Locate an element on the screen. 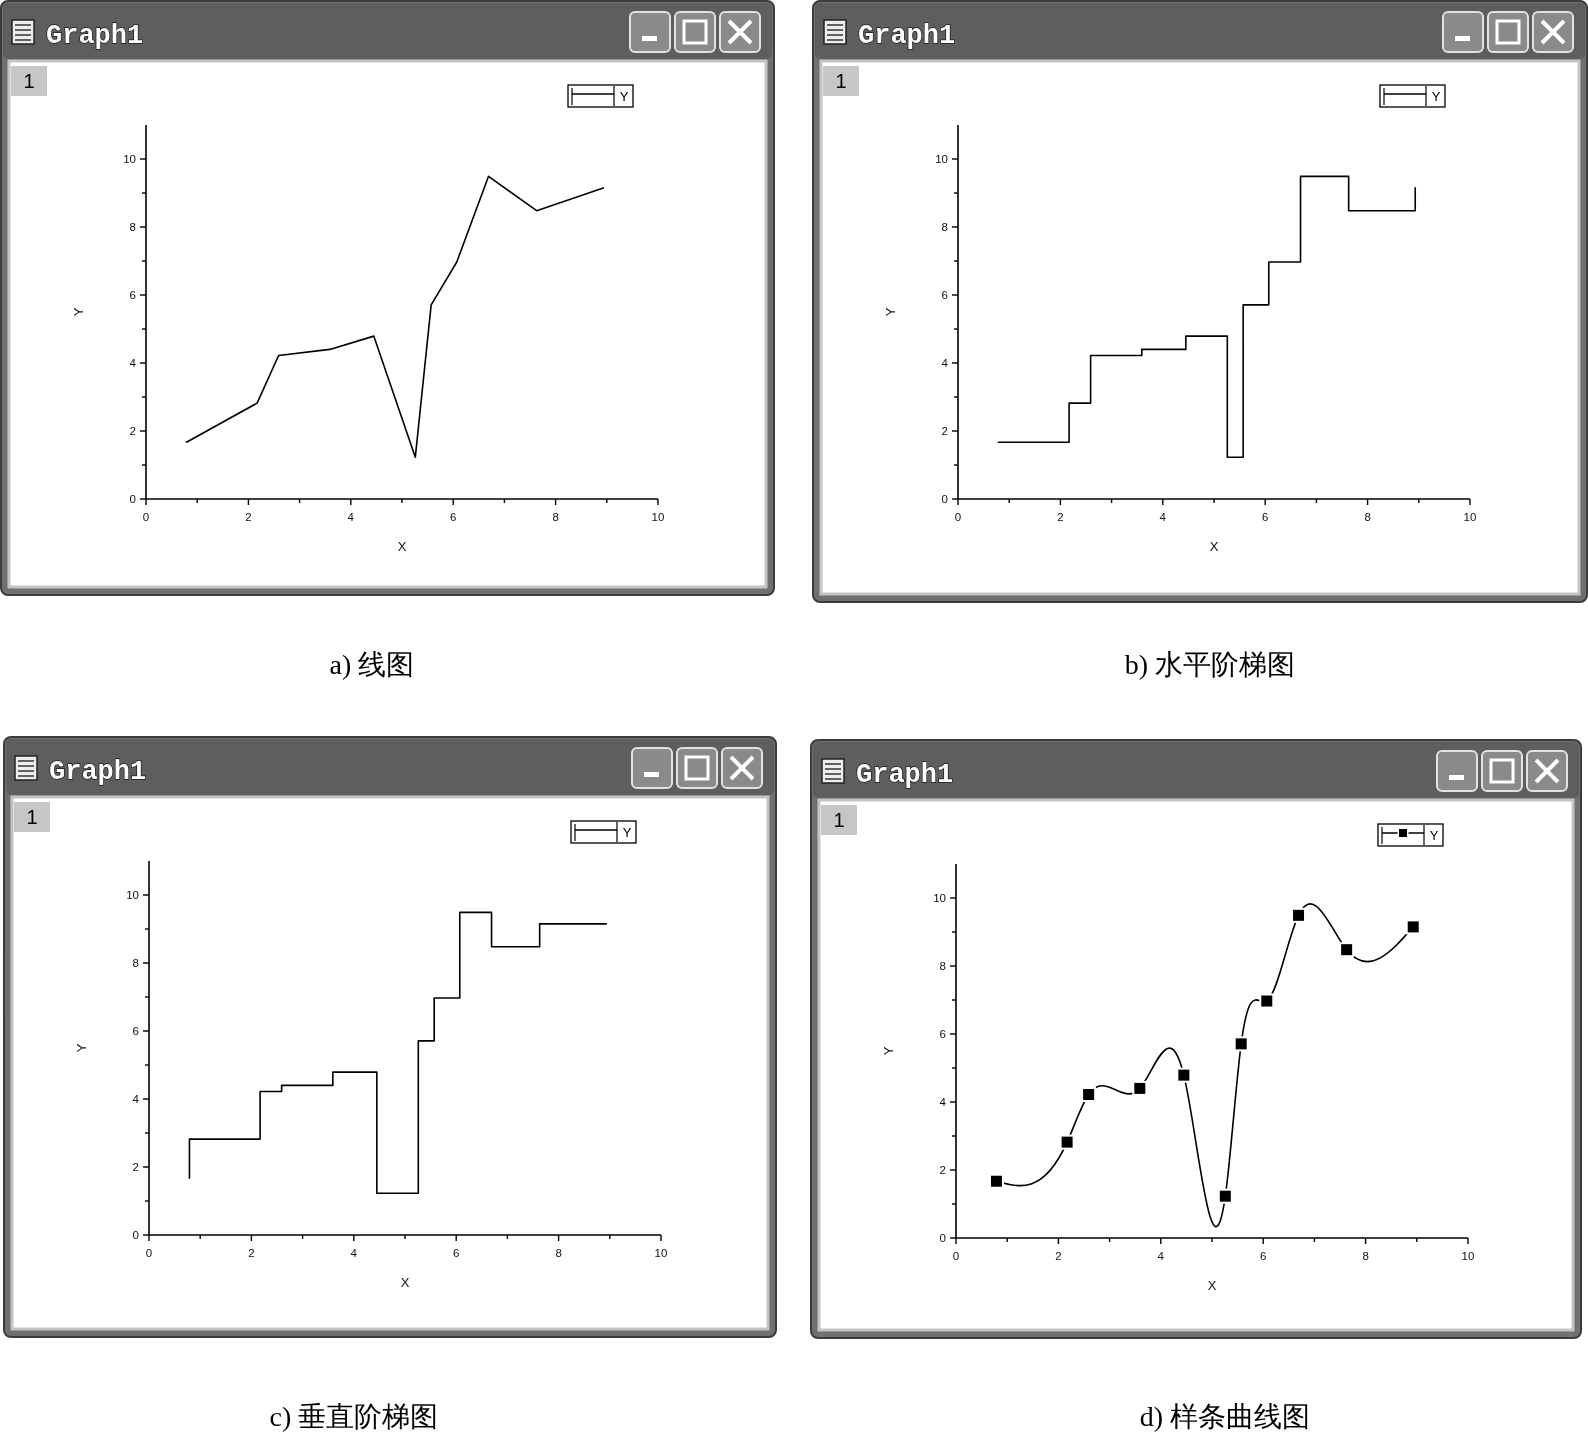  text: c) 垂直阶梯图 is located at coordinates (354, 1416).